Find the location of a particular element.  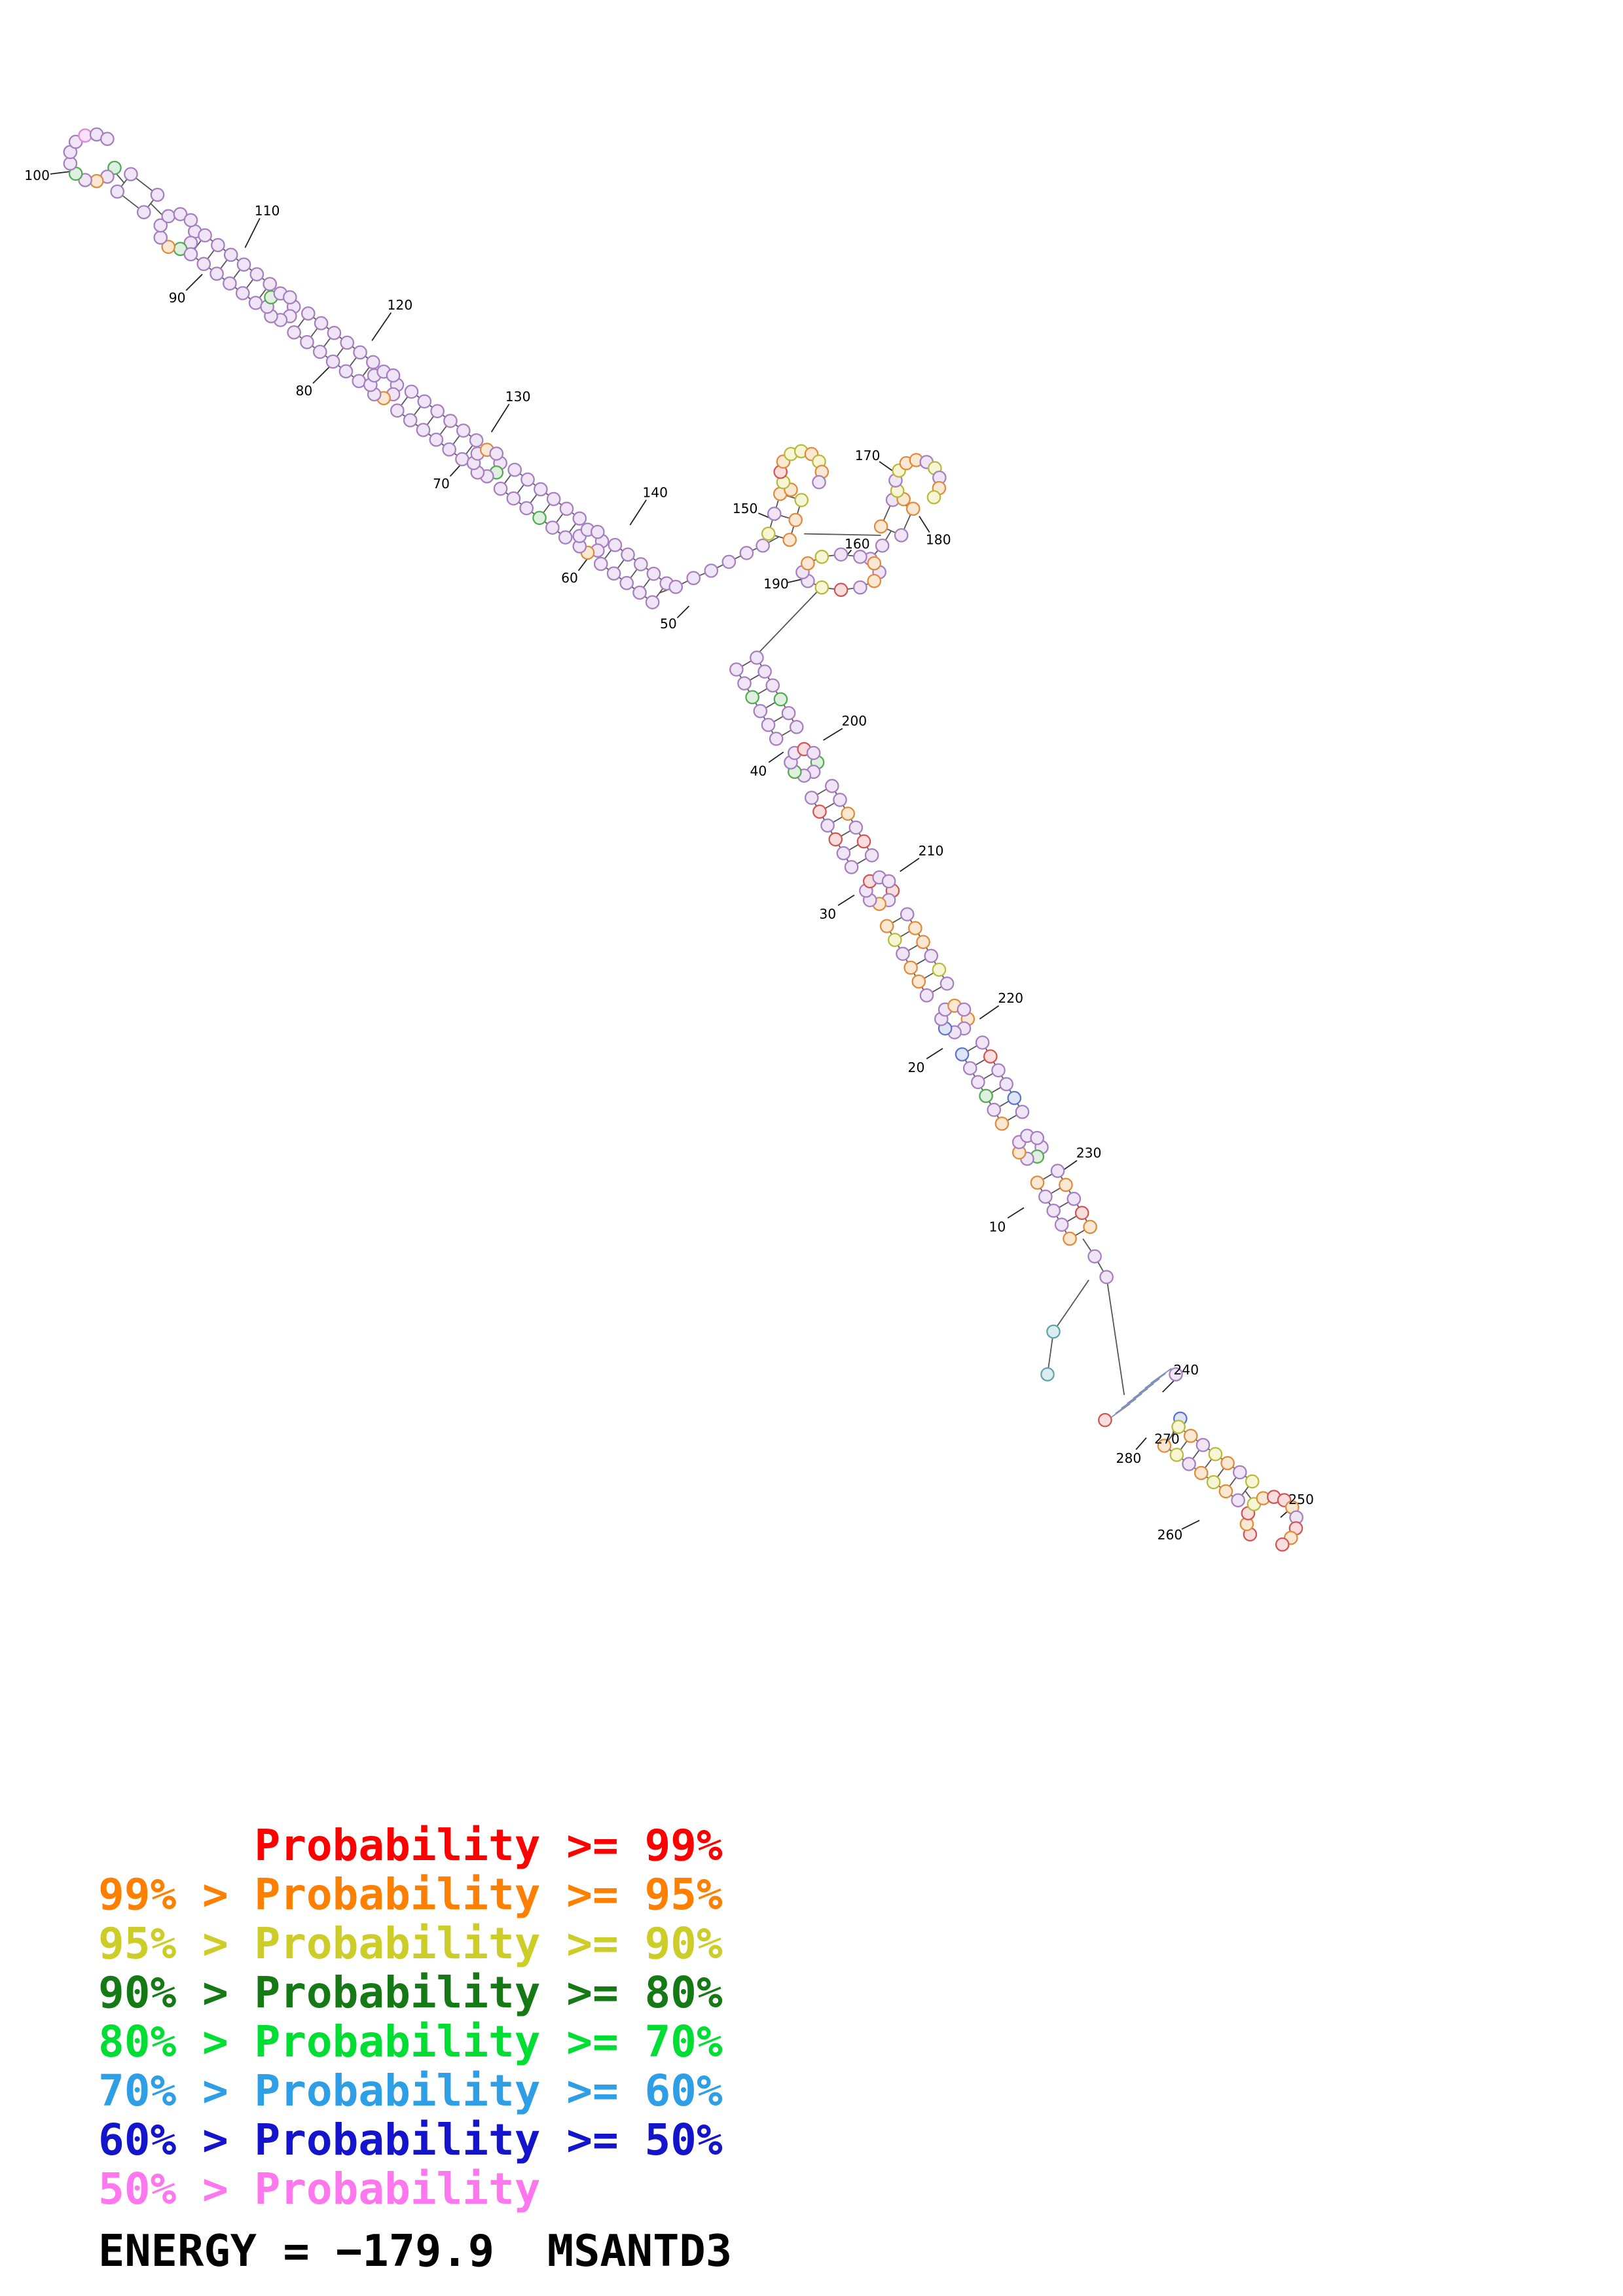

legend-line: 70% > Probability >= 60% is located at coordinates (410, 2091).